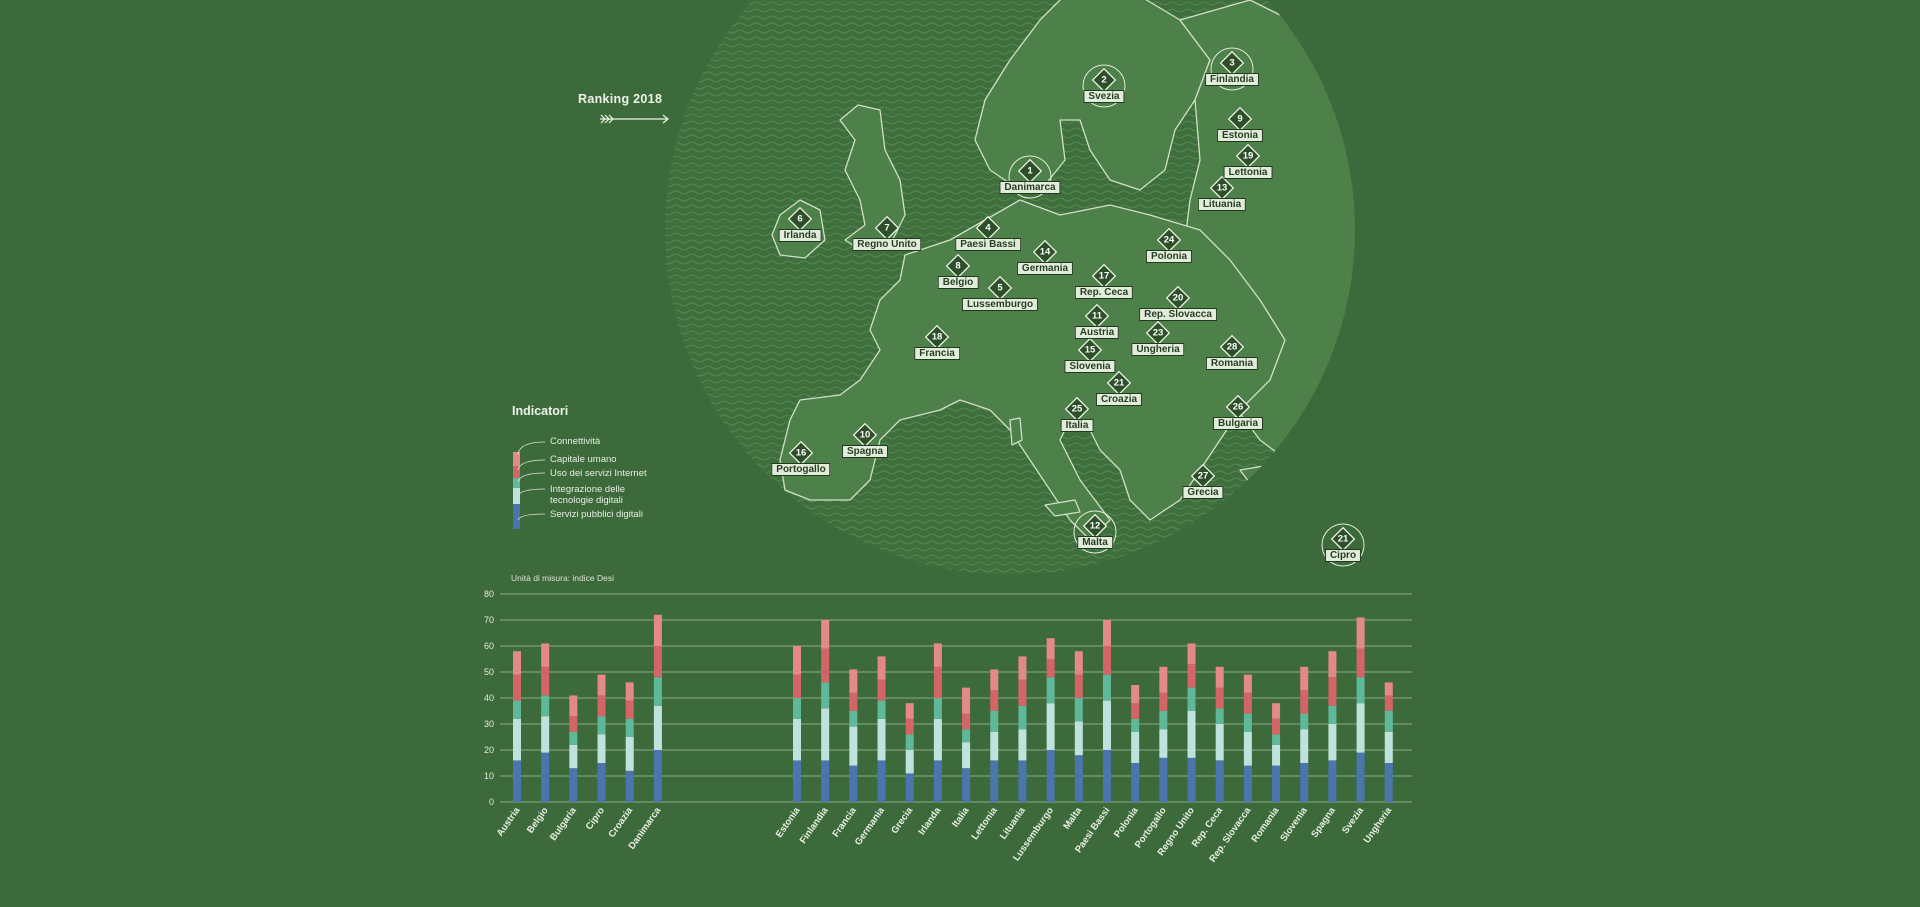  What do you see at coordinates (1106, 725) in the screenshot?
I see `bar-paesi-bassi-integrazione-delle-tecnologie-digitali` at bounding box center [1106, 725].